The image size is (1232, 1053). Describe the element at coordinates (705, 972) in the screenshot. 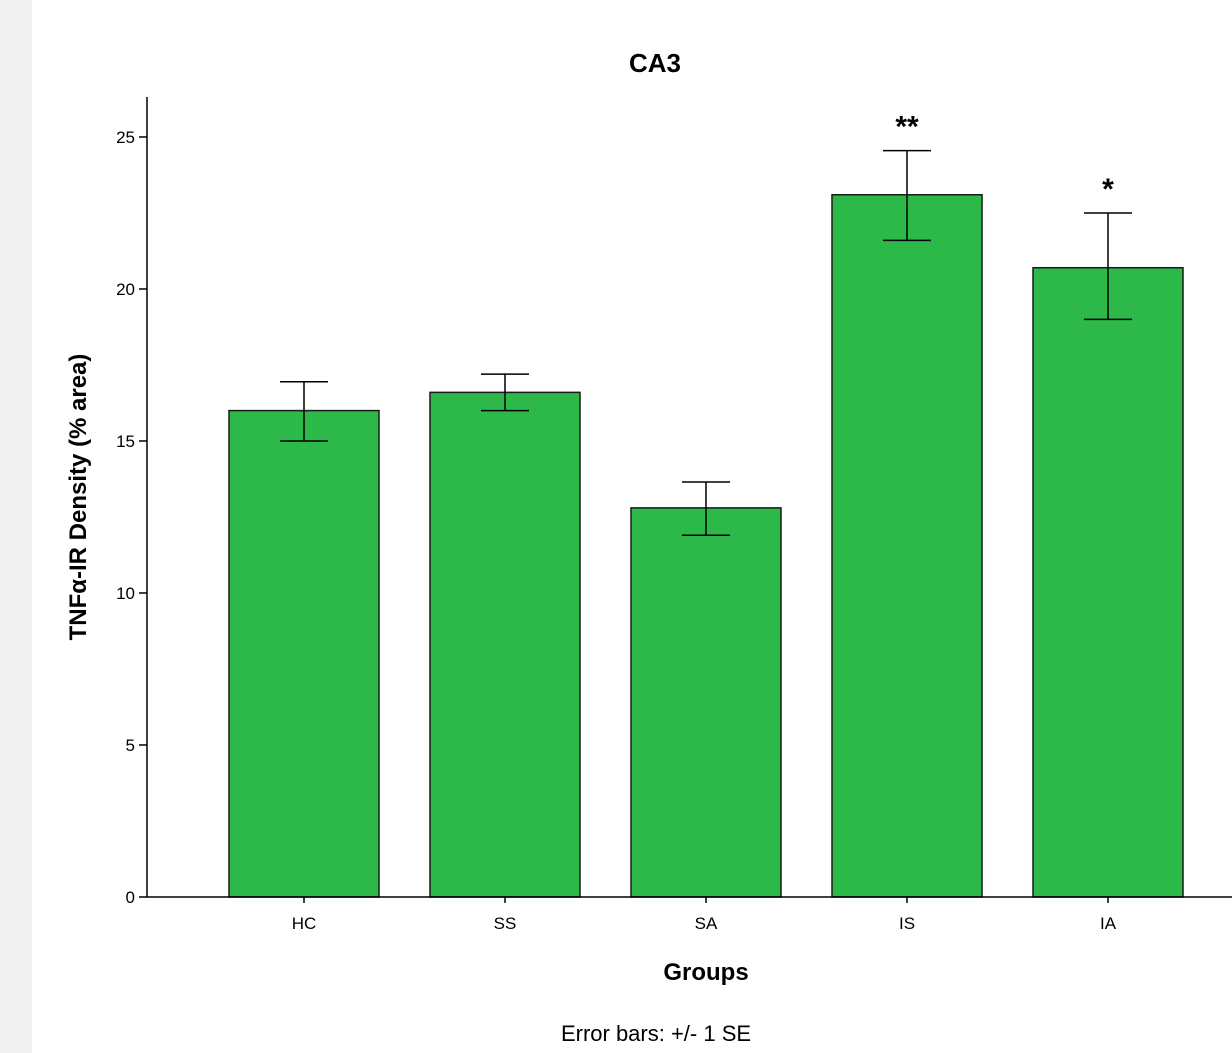

I see `x-axis-label: Groups` at that location.